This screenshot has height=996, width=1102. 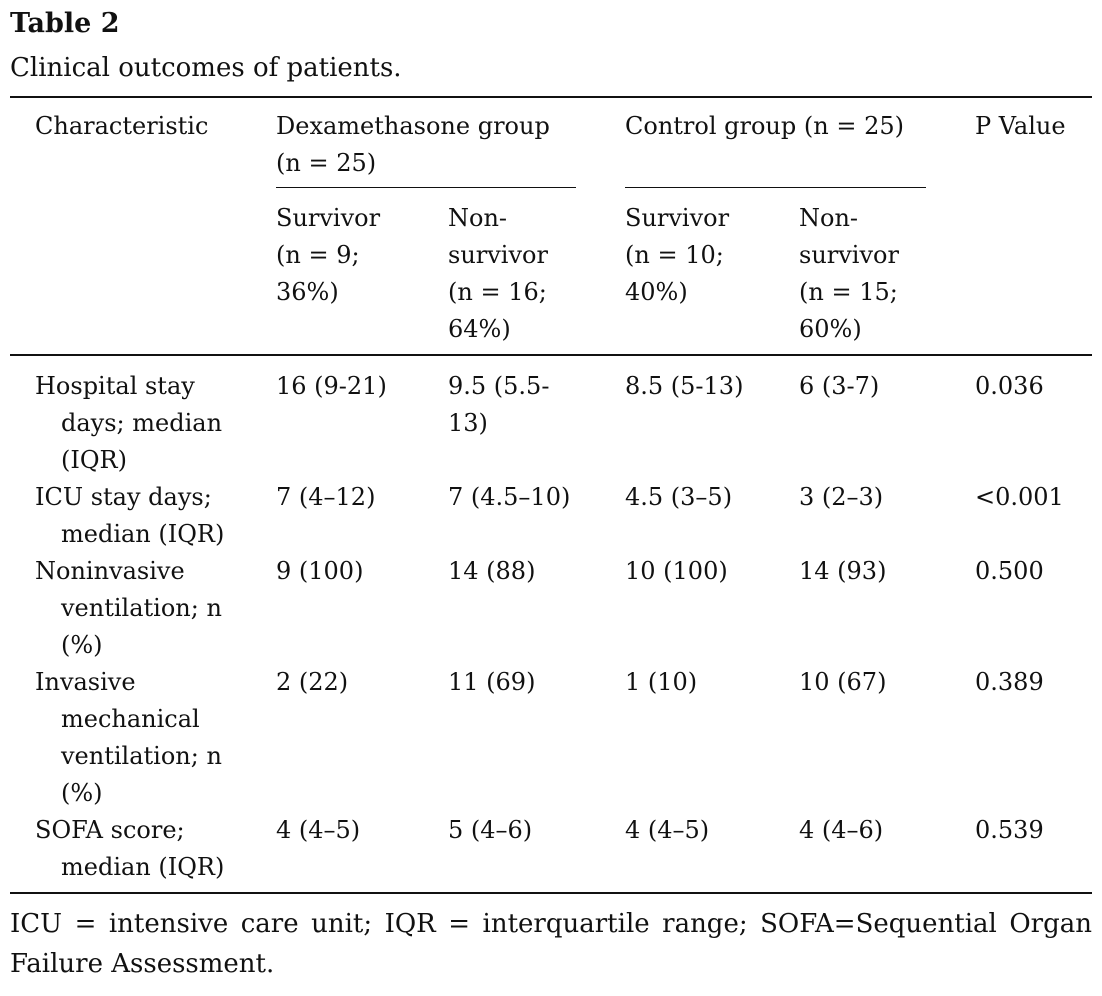 What do you see at coordinates (841, 830) in the screenshot?
I see `cell-control-nonsurvivor: 4 (4–6)` at bounding box center [841, 830].